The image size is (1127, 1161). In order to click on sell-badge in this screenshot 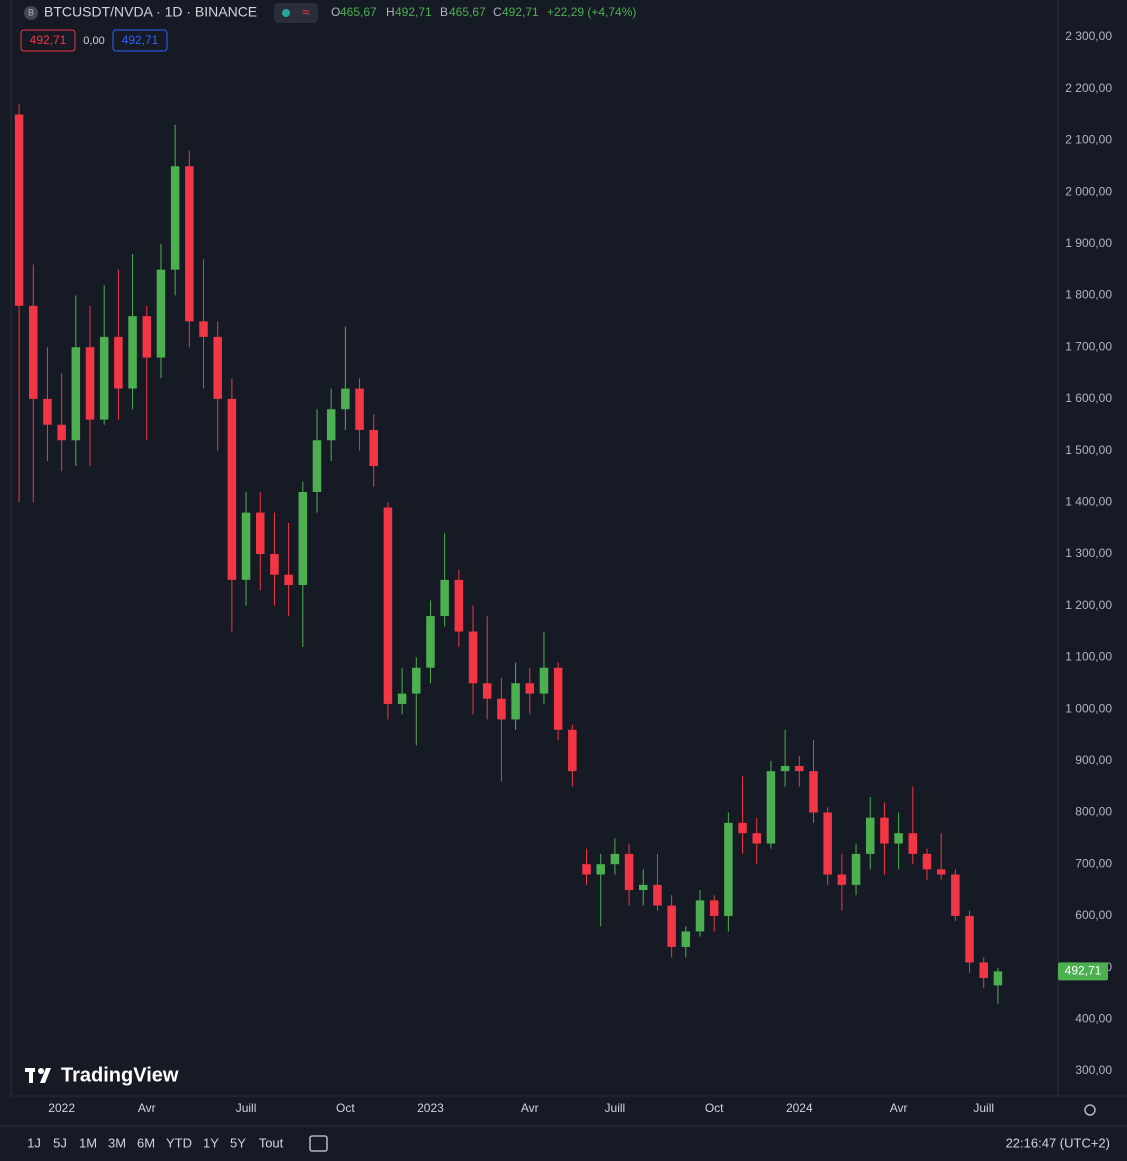, I will do `click(48, 40)`.